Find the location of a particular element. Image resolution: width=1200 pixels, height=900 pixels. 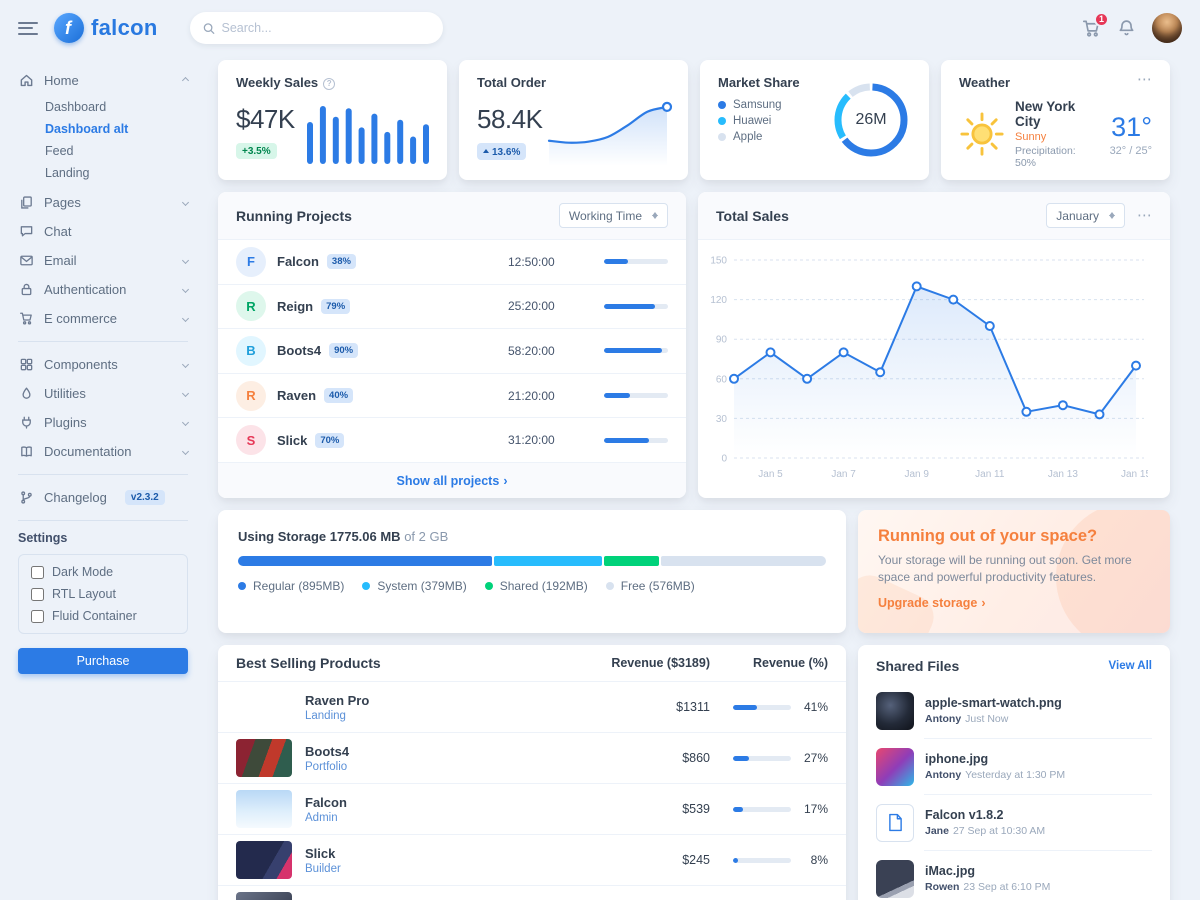

sidebar-item-dashboard: Dashboard is located at coordinates (76, 107).